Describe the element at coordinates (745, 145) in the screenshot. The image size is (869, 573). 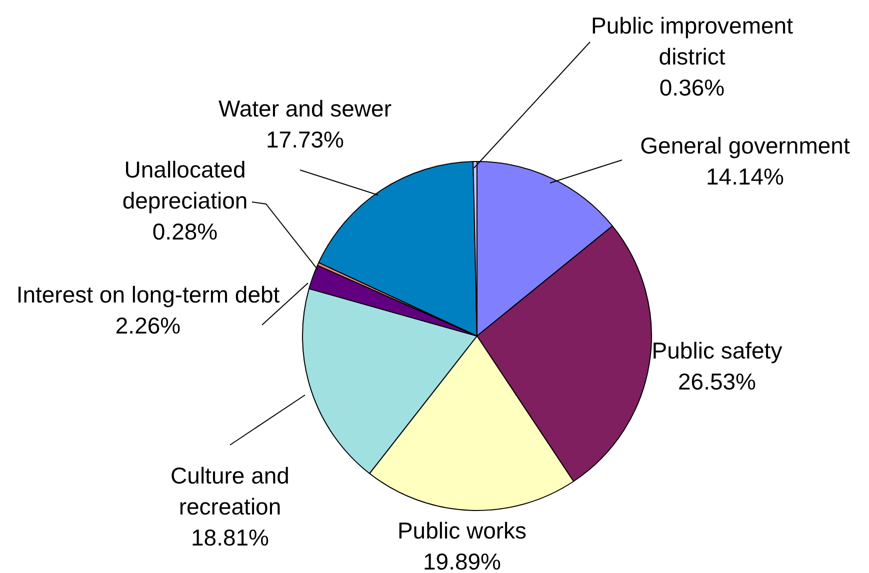
I see `slice-label: General government` at that location.